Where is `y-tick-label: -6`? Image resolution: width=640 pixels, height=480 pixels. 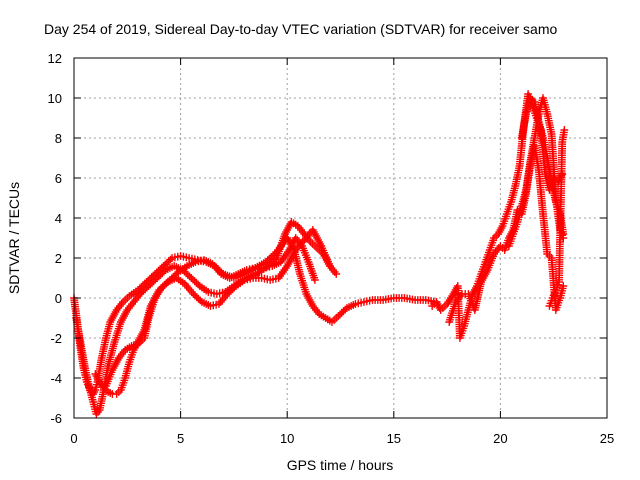
y-tick-label: -6 is located at coordinates (56, 418).